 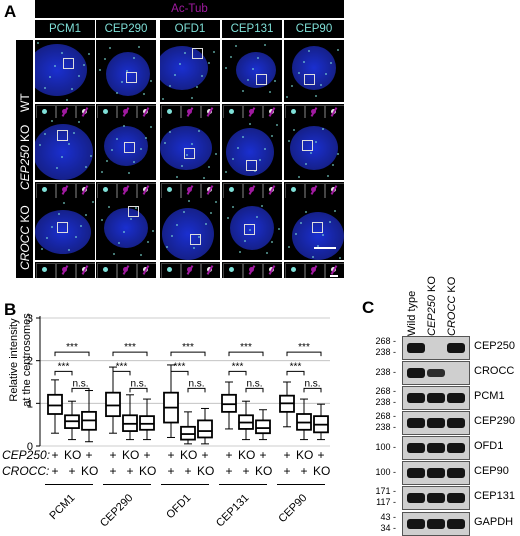 I want to click on mw-marker: 34 -, so click(x=388, y=528).